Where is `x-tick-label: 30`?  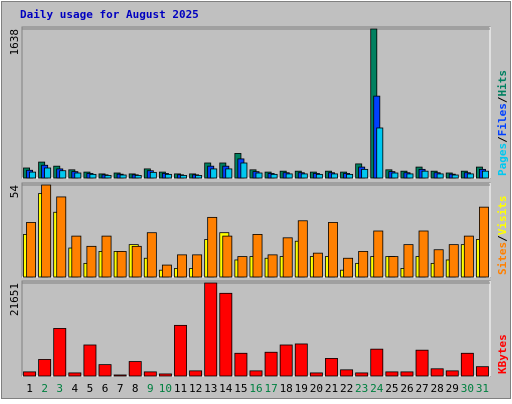 x-tick-label: 30 is located at coordinates (467, 388).